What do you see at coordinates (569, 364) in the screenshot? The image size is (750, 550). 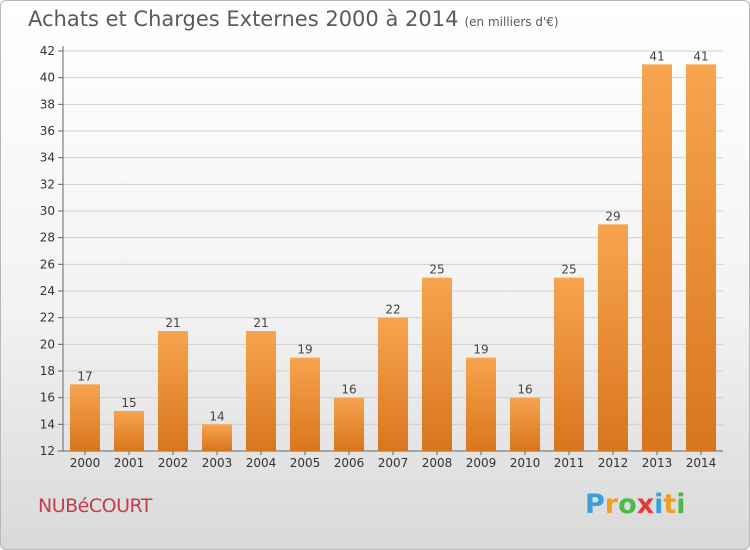 I see `bar-2011` at bounding box center [569, 364].